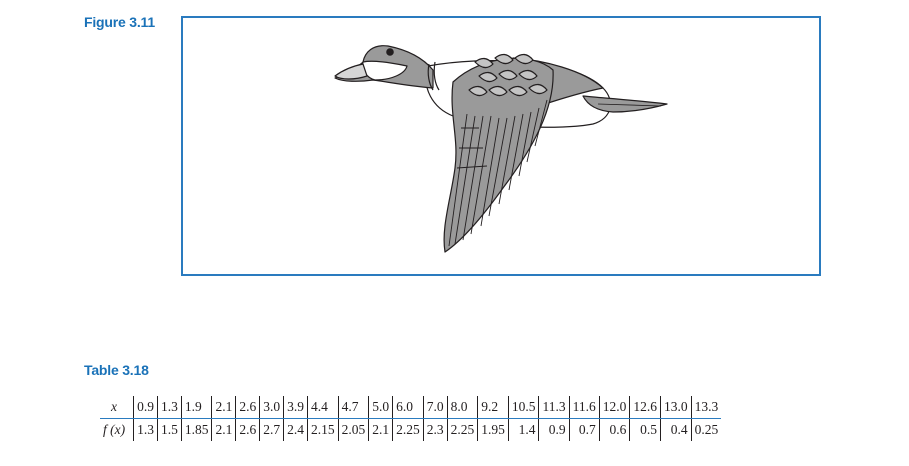 The image size is (909, 466). Describe the element at coordinates (614, 407) in the screenshot. I see `table-cell-x: 12.0` at that location.